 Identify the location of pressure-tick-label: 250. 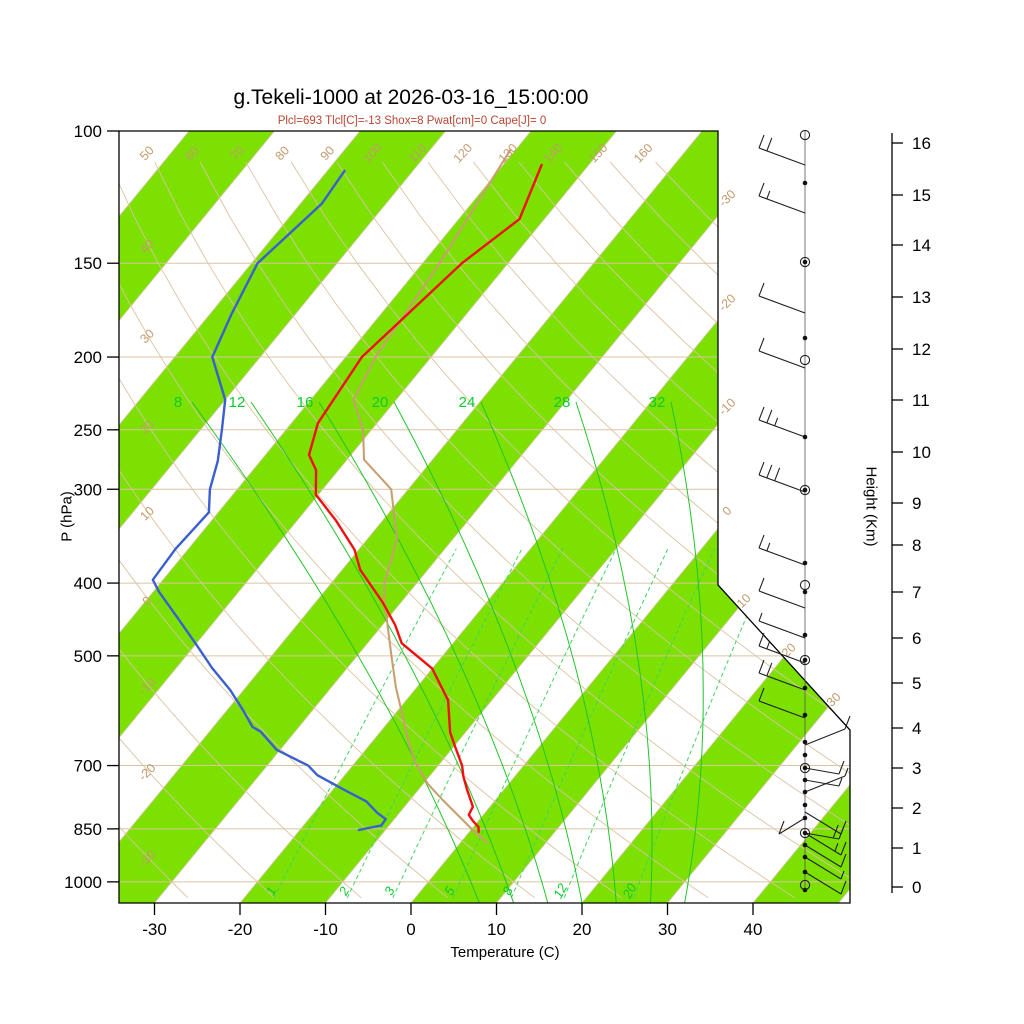
(88, 430).